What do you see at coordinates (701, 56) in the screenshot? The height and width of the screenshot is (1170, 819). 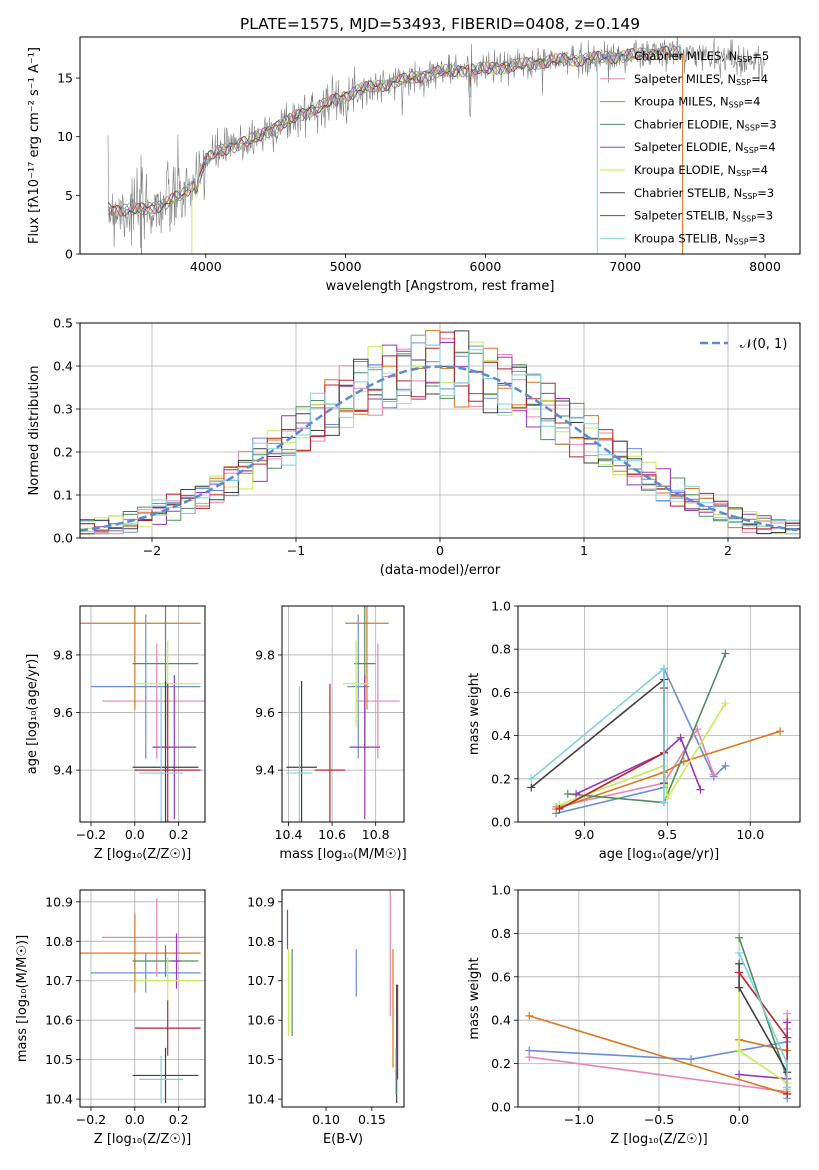 I see `legend-entry: Chabrier MILES, NSSP=5` at bounding box center [701, 56].